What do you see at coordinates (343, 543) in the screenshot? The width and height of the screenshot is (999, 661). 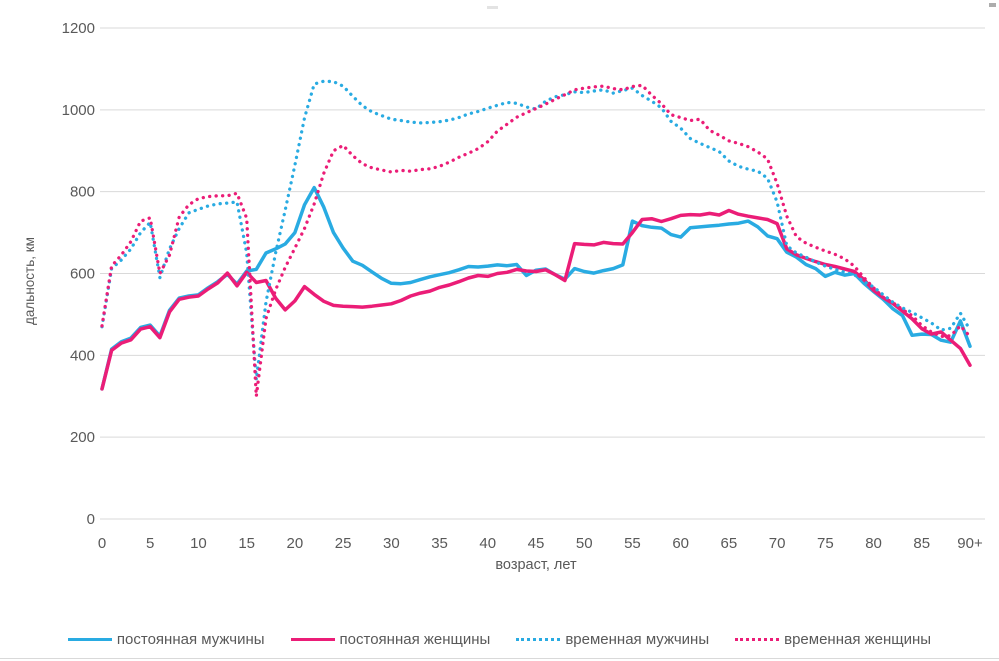 I see `x-tick-label: 25` at bounding box center [343, 543].